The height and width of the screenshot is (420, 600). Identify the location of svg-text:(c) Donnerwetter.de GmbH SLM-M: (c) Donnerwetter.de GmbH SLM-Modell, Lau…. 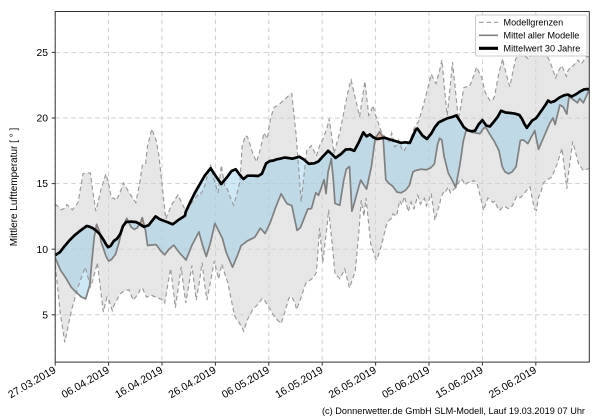
(453, 411).